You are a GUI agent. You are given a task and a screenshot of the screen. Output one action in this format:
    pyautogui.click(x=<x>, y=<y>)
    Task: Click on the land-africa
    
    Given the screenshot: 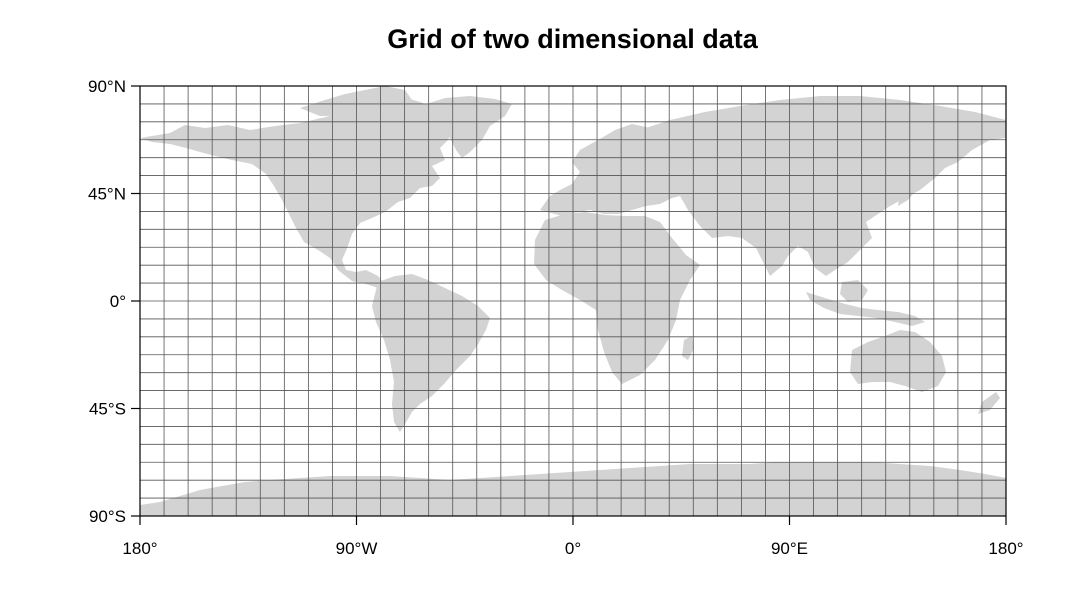 What is the action you would take?
    pyautogui.click(x=617, y=298)
    